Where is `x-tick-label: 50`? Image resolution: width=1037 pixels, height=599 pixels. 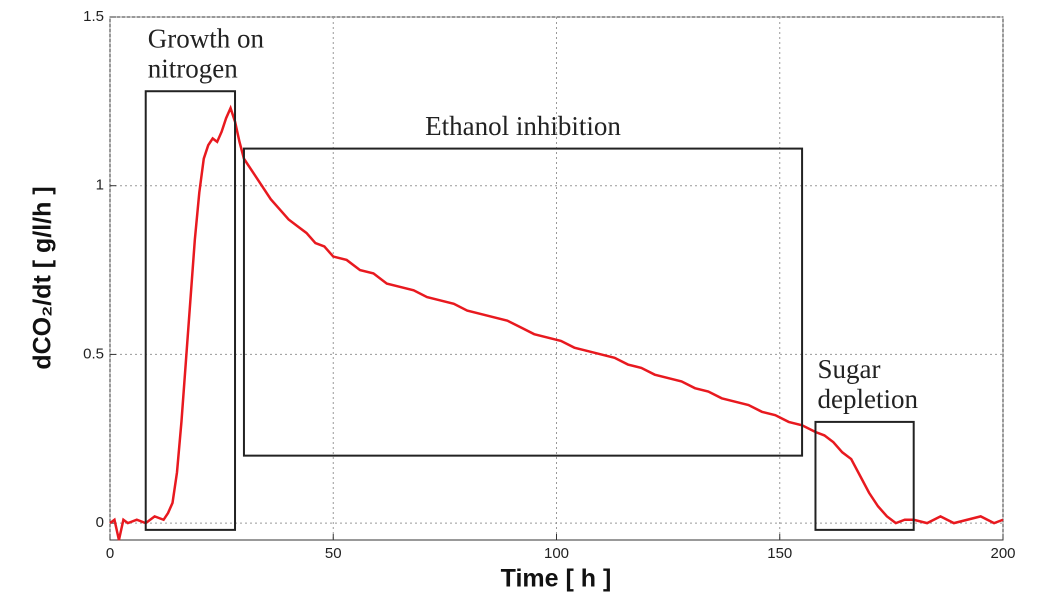
x-tick-label: 50 is located at coordinates (333, 553).